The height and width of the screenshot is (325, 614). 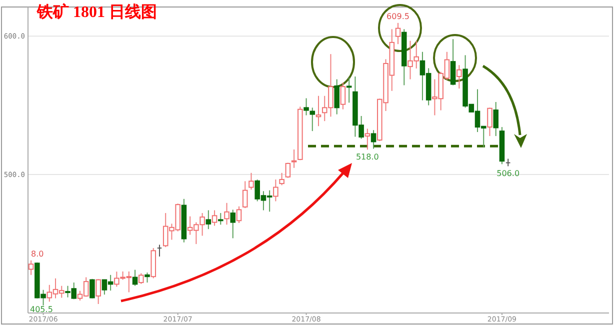 I want to click on chart-title: 铁矿 1801 日线图, so click(x=96, y=12).